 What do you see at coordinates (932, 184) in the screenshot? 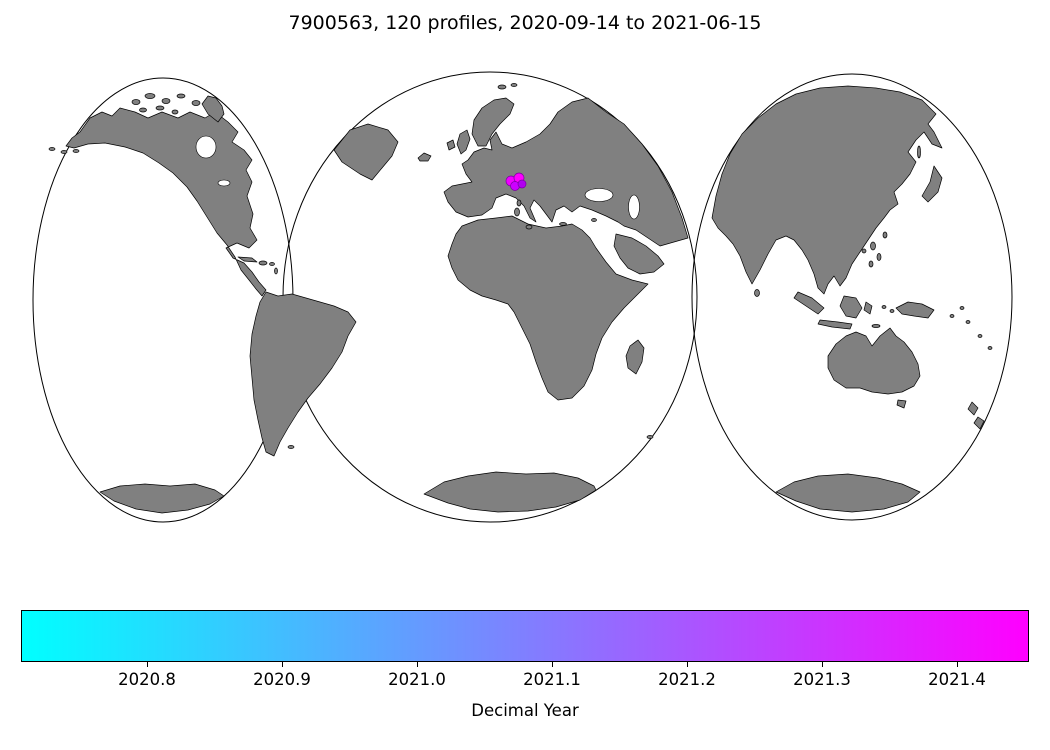
I see `japan` at bounding box center [932, 184].